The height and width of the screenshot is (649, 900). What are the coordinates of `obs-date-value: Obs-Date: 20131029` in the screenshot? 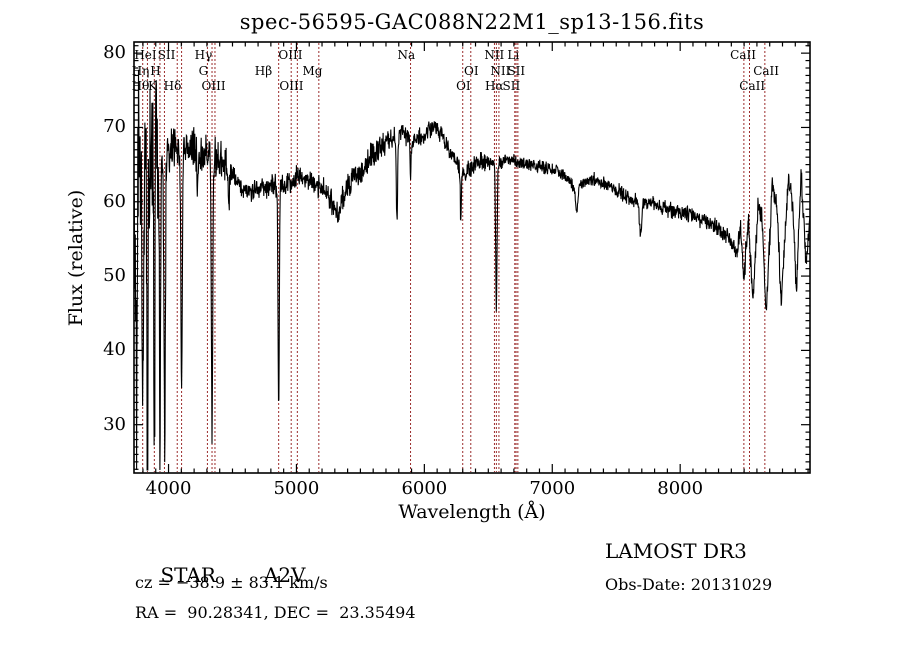 It's located at (689, 584).